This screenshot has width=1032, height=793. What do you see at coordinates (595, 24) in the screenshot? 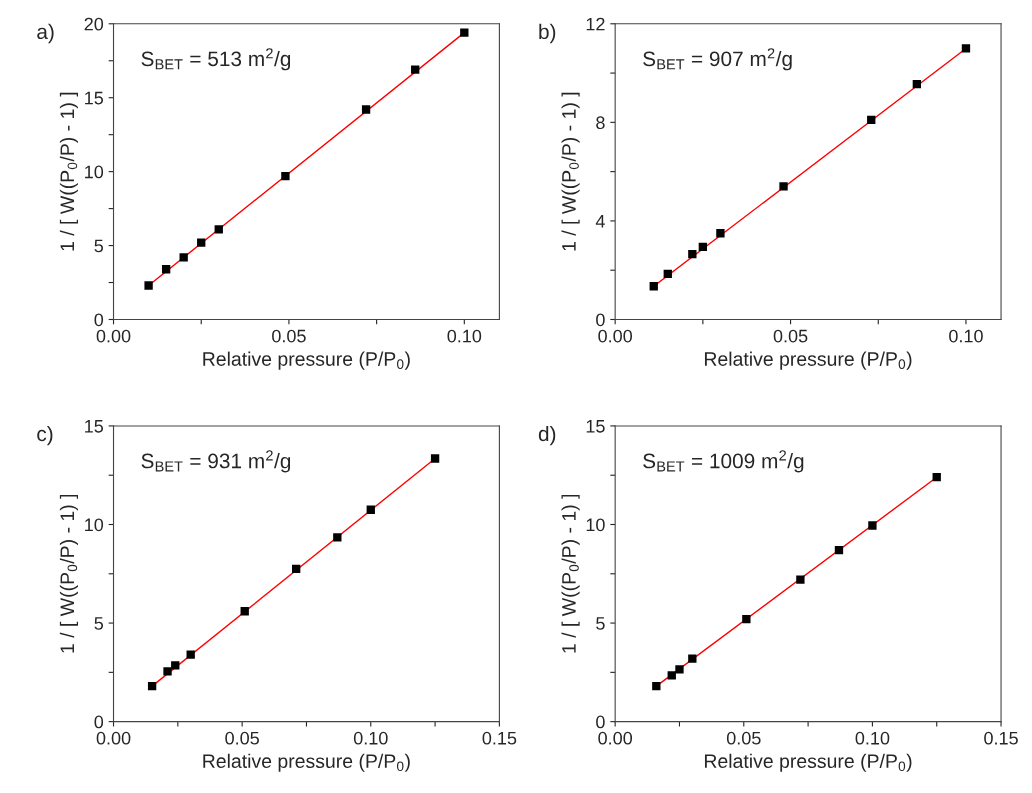
I see `y-tick-label: 12` at bounding box center [595, 24].